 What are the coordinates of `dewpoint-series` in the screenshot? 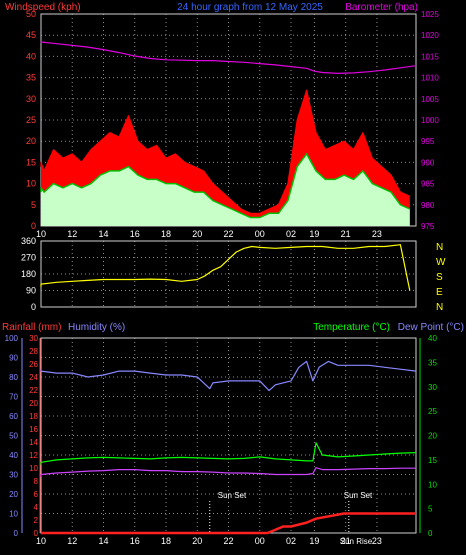 It's located at (228, 472).